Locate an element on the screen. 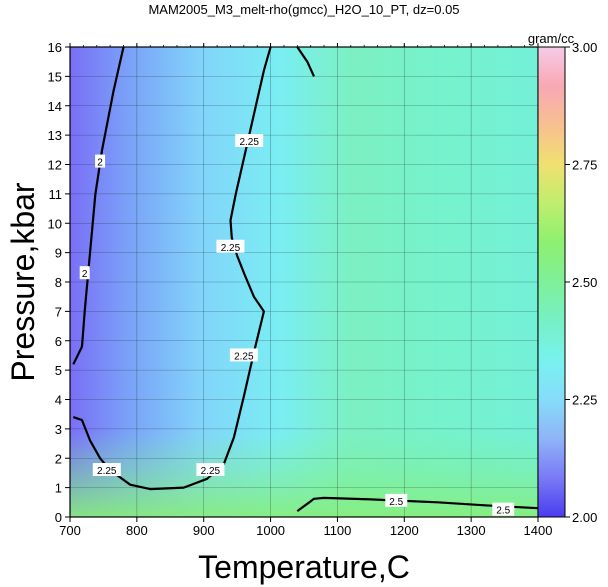 The image size is (608, 587). y-tick-label: 11 is located at coordinates (56, 194).